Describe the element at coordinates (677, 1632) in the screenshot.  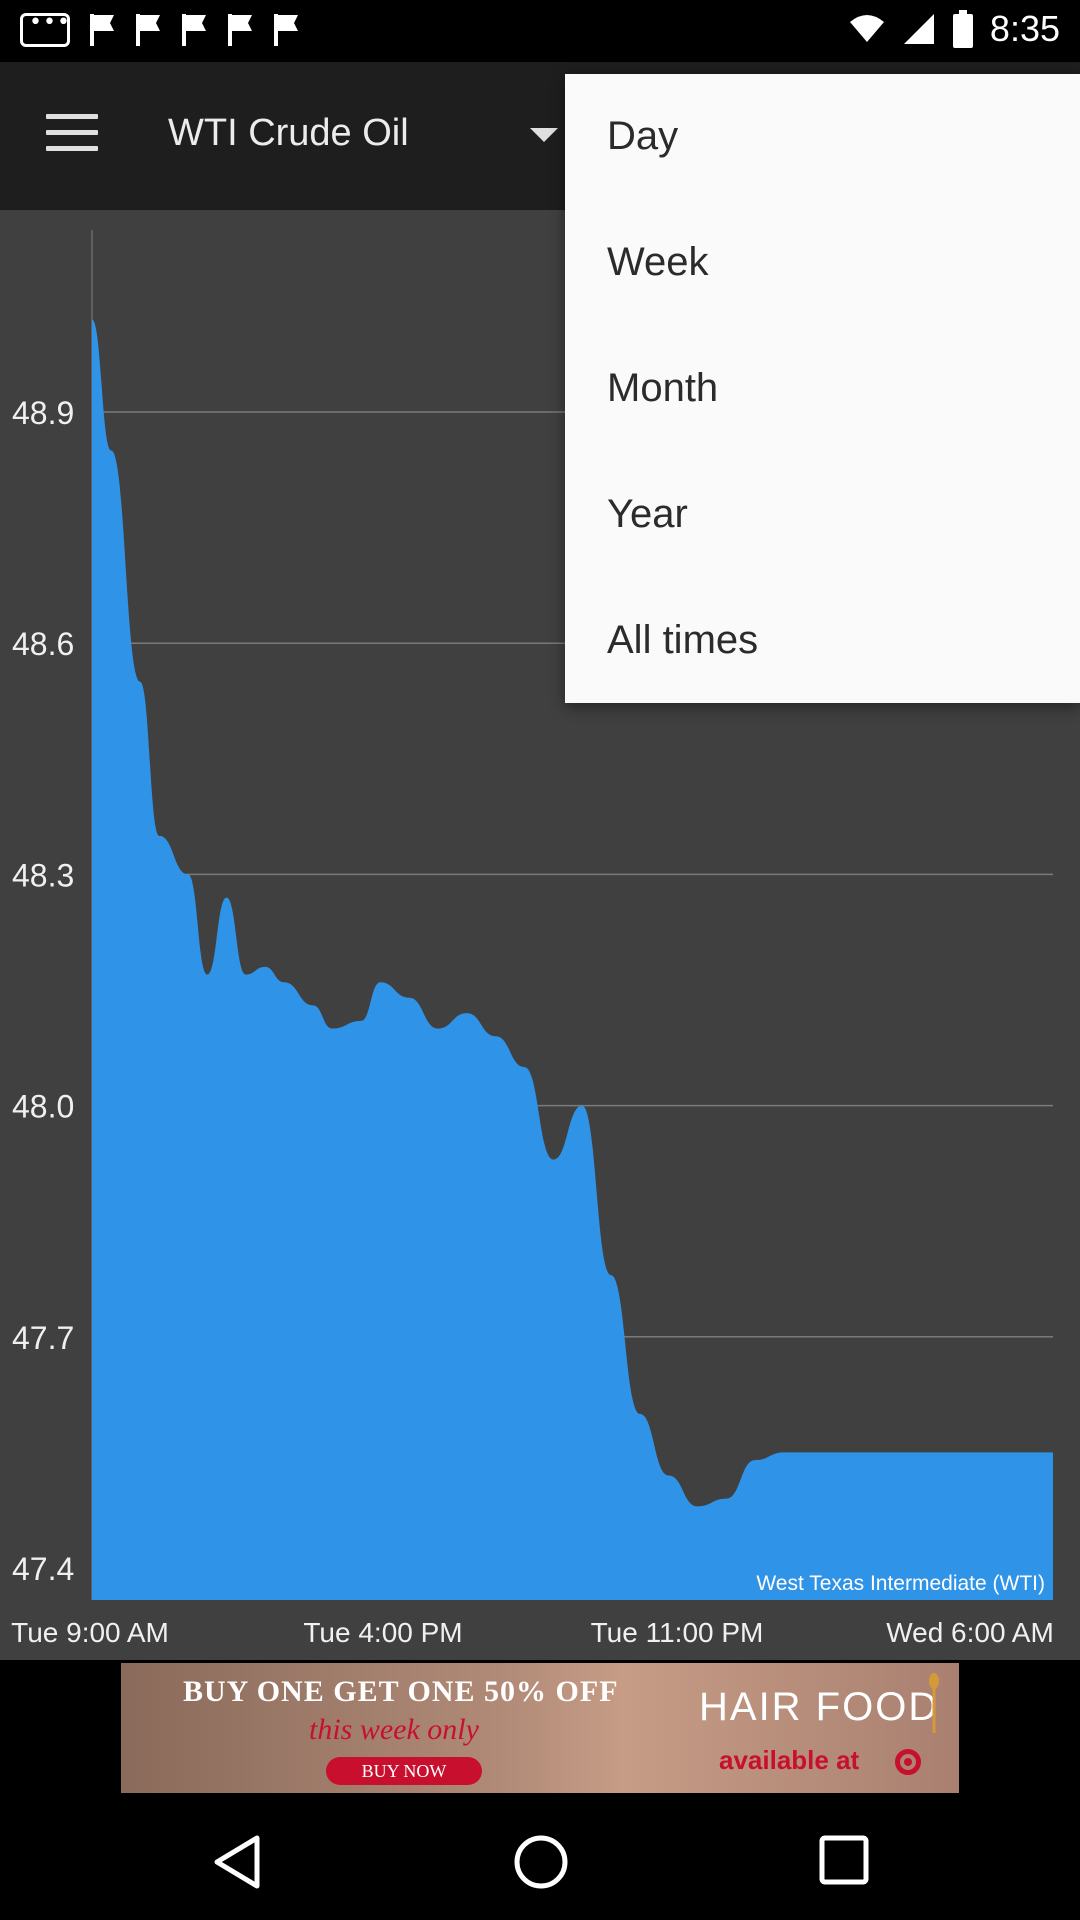
I see `x-tick-label: Tue 11:00 PM` at that location.